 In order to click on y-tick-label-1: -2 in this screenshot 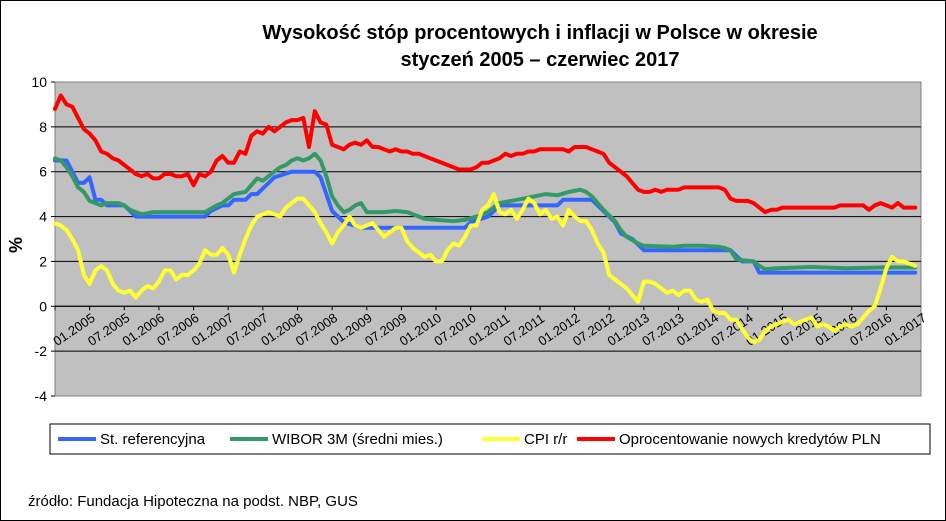, I will do `click(41, 351)`.